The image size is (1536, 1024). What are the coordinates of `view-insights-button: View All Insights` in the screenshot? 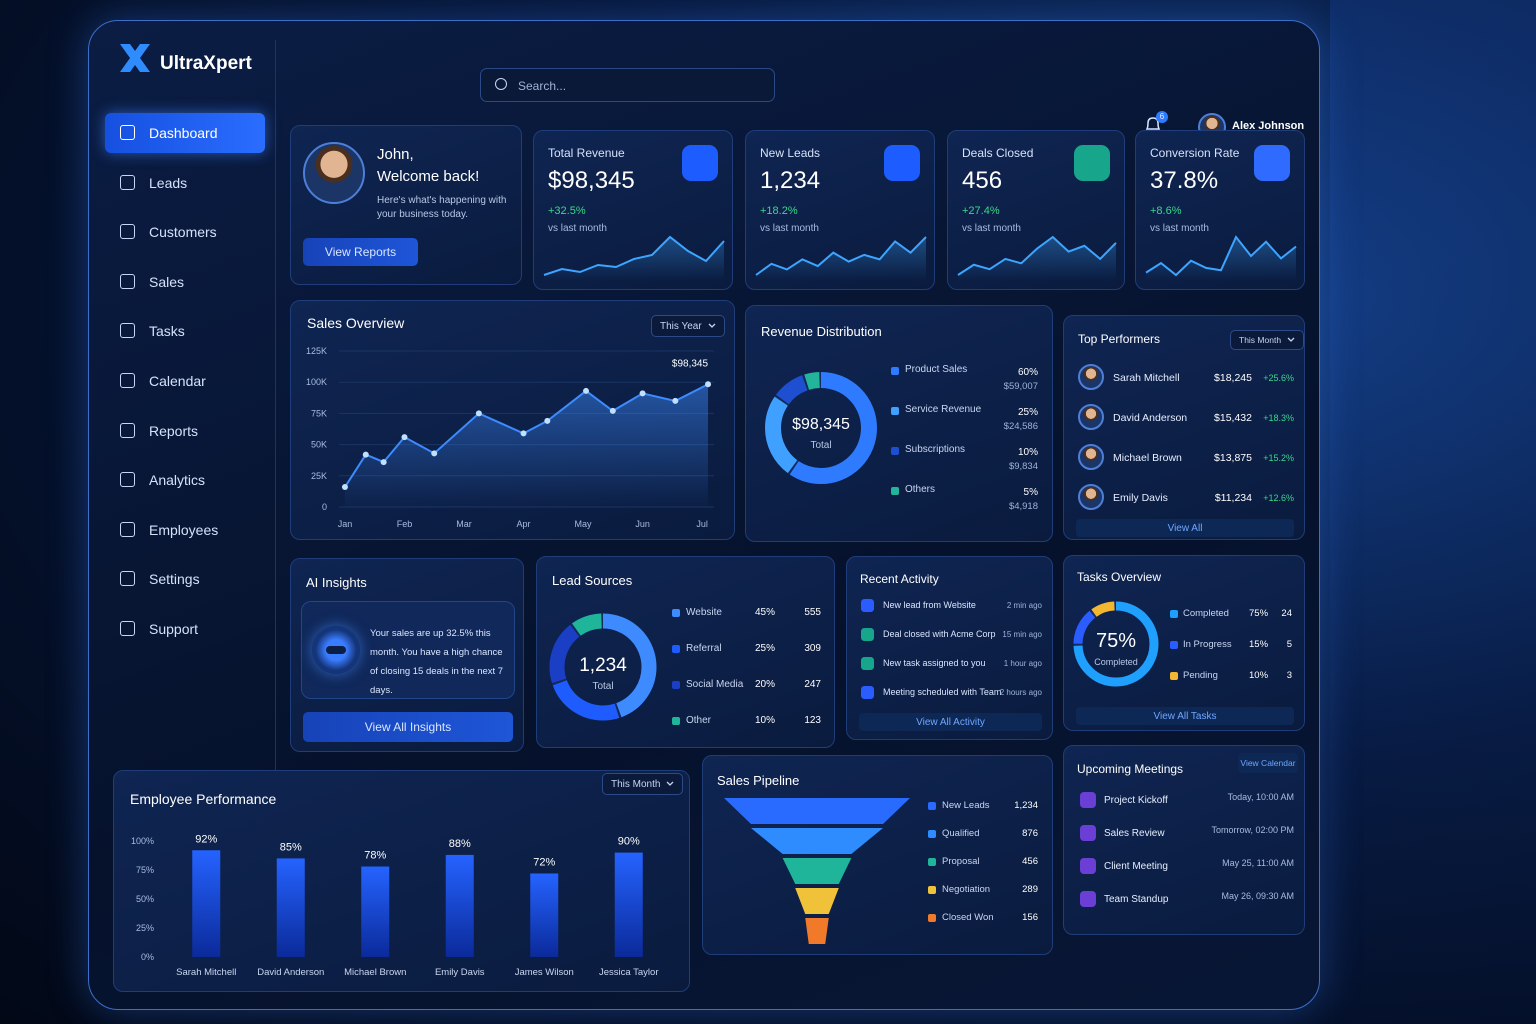 It's located at (408, 727).